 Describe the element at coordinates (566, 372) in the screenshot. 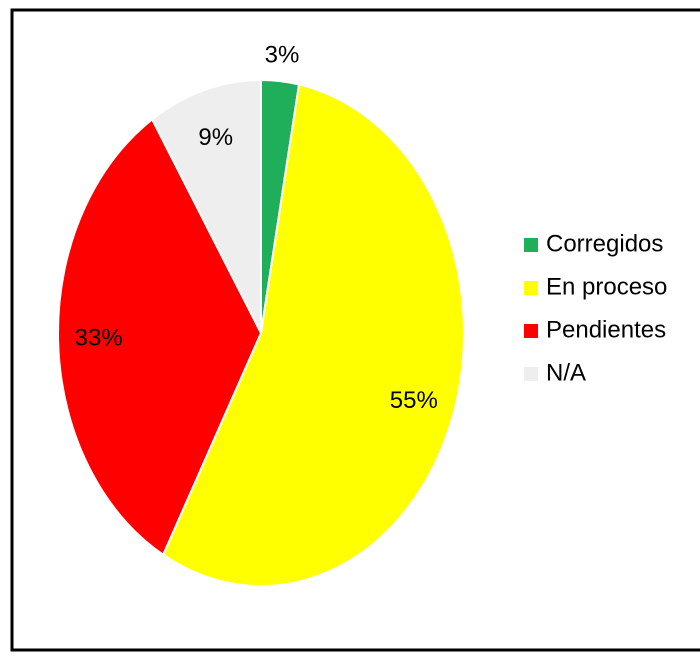

I see `legend-label: N/A` at that location.